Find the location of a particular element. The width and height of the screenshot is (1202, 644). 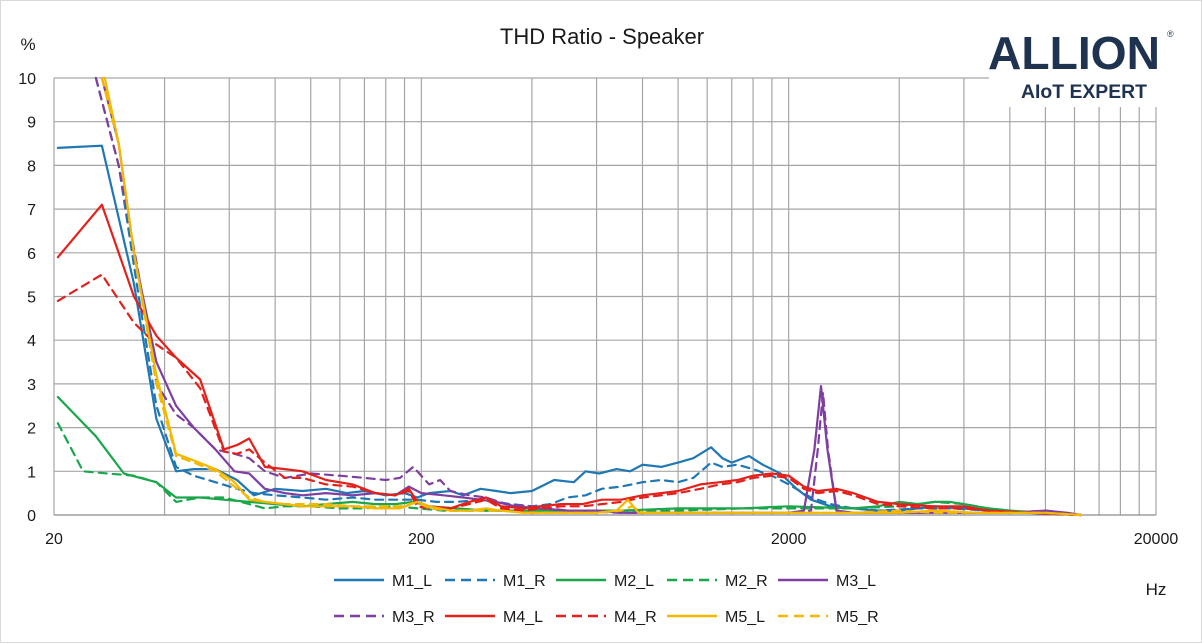

y-axis-unit: % is located at coordinates (27, 44).